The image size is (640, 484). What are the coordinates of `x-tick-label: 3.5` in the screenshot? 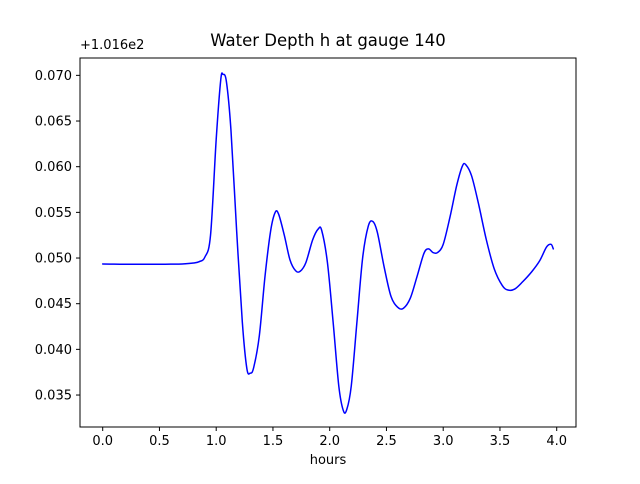 It's located at (500, 441).